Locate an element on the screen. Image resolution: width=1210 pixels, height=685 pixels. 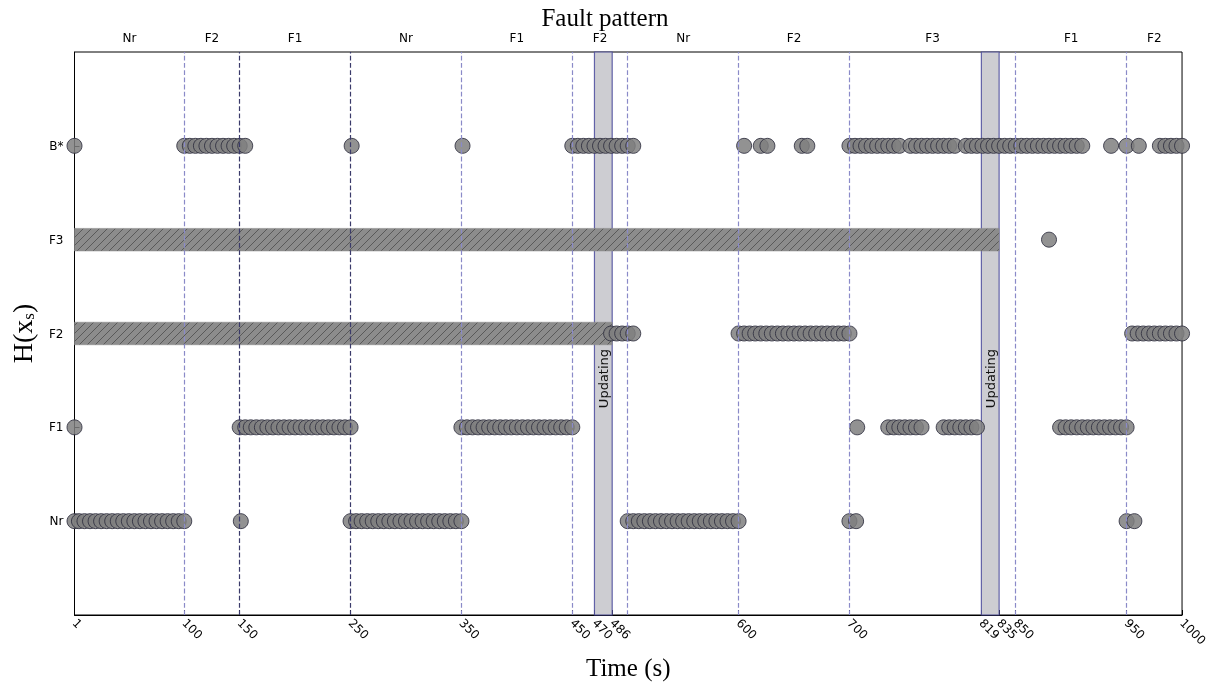
x-tick-label: 150 is located at coordinates (247, 629).